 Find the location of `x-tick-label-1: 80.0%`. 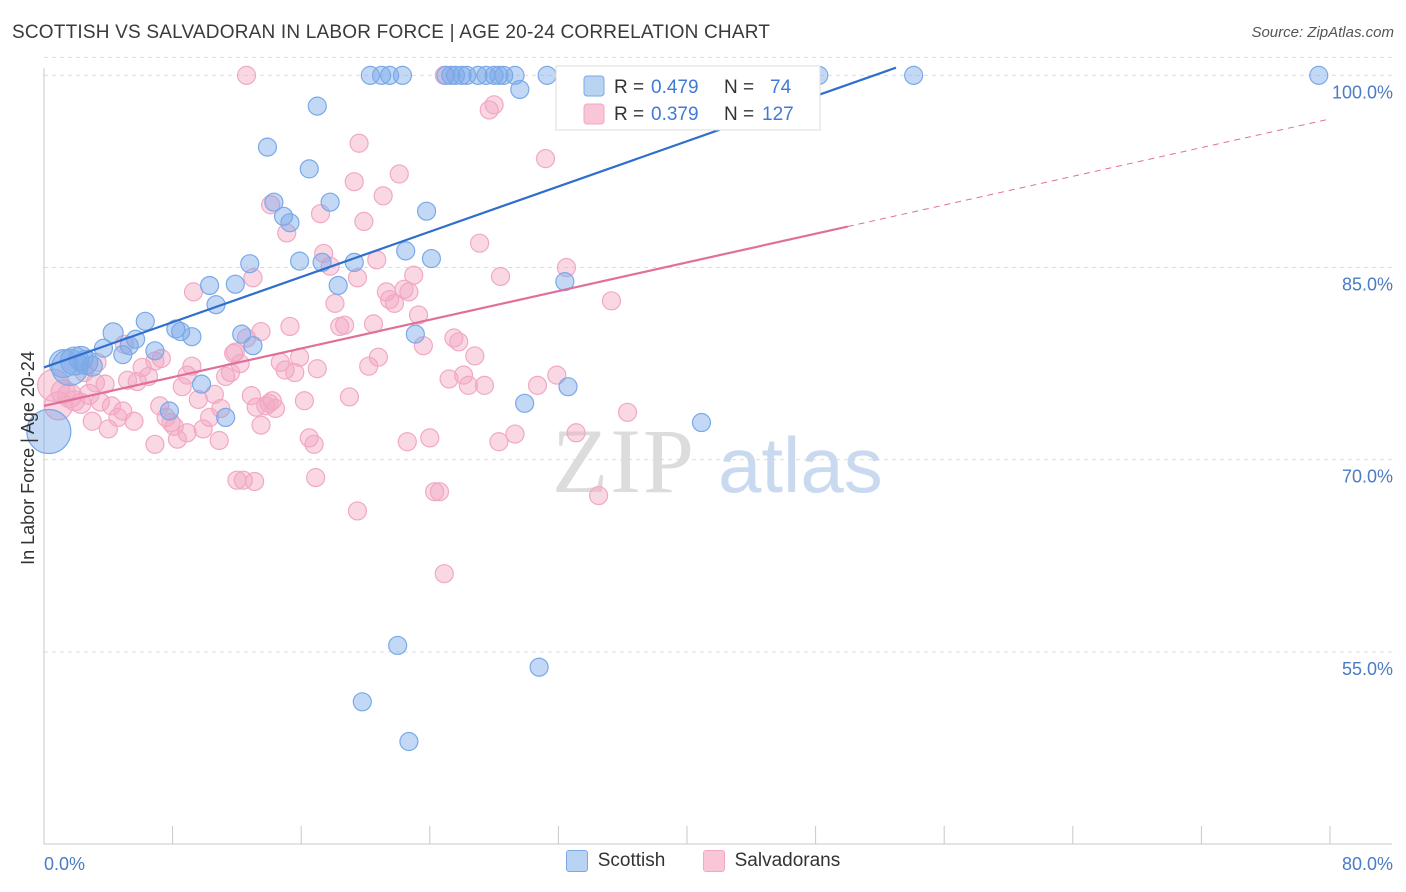

x-tick-label-1: 80.0% is located at coordinates (1367, 864).